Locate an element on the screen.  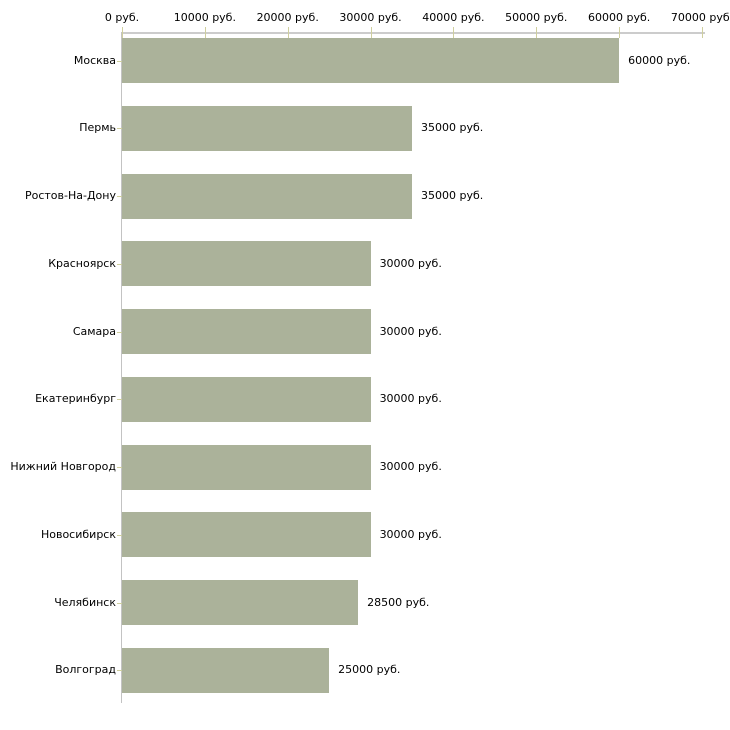
value-label: 28500 руб. is located at coordinates (398, 602).